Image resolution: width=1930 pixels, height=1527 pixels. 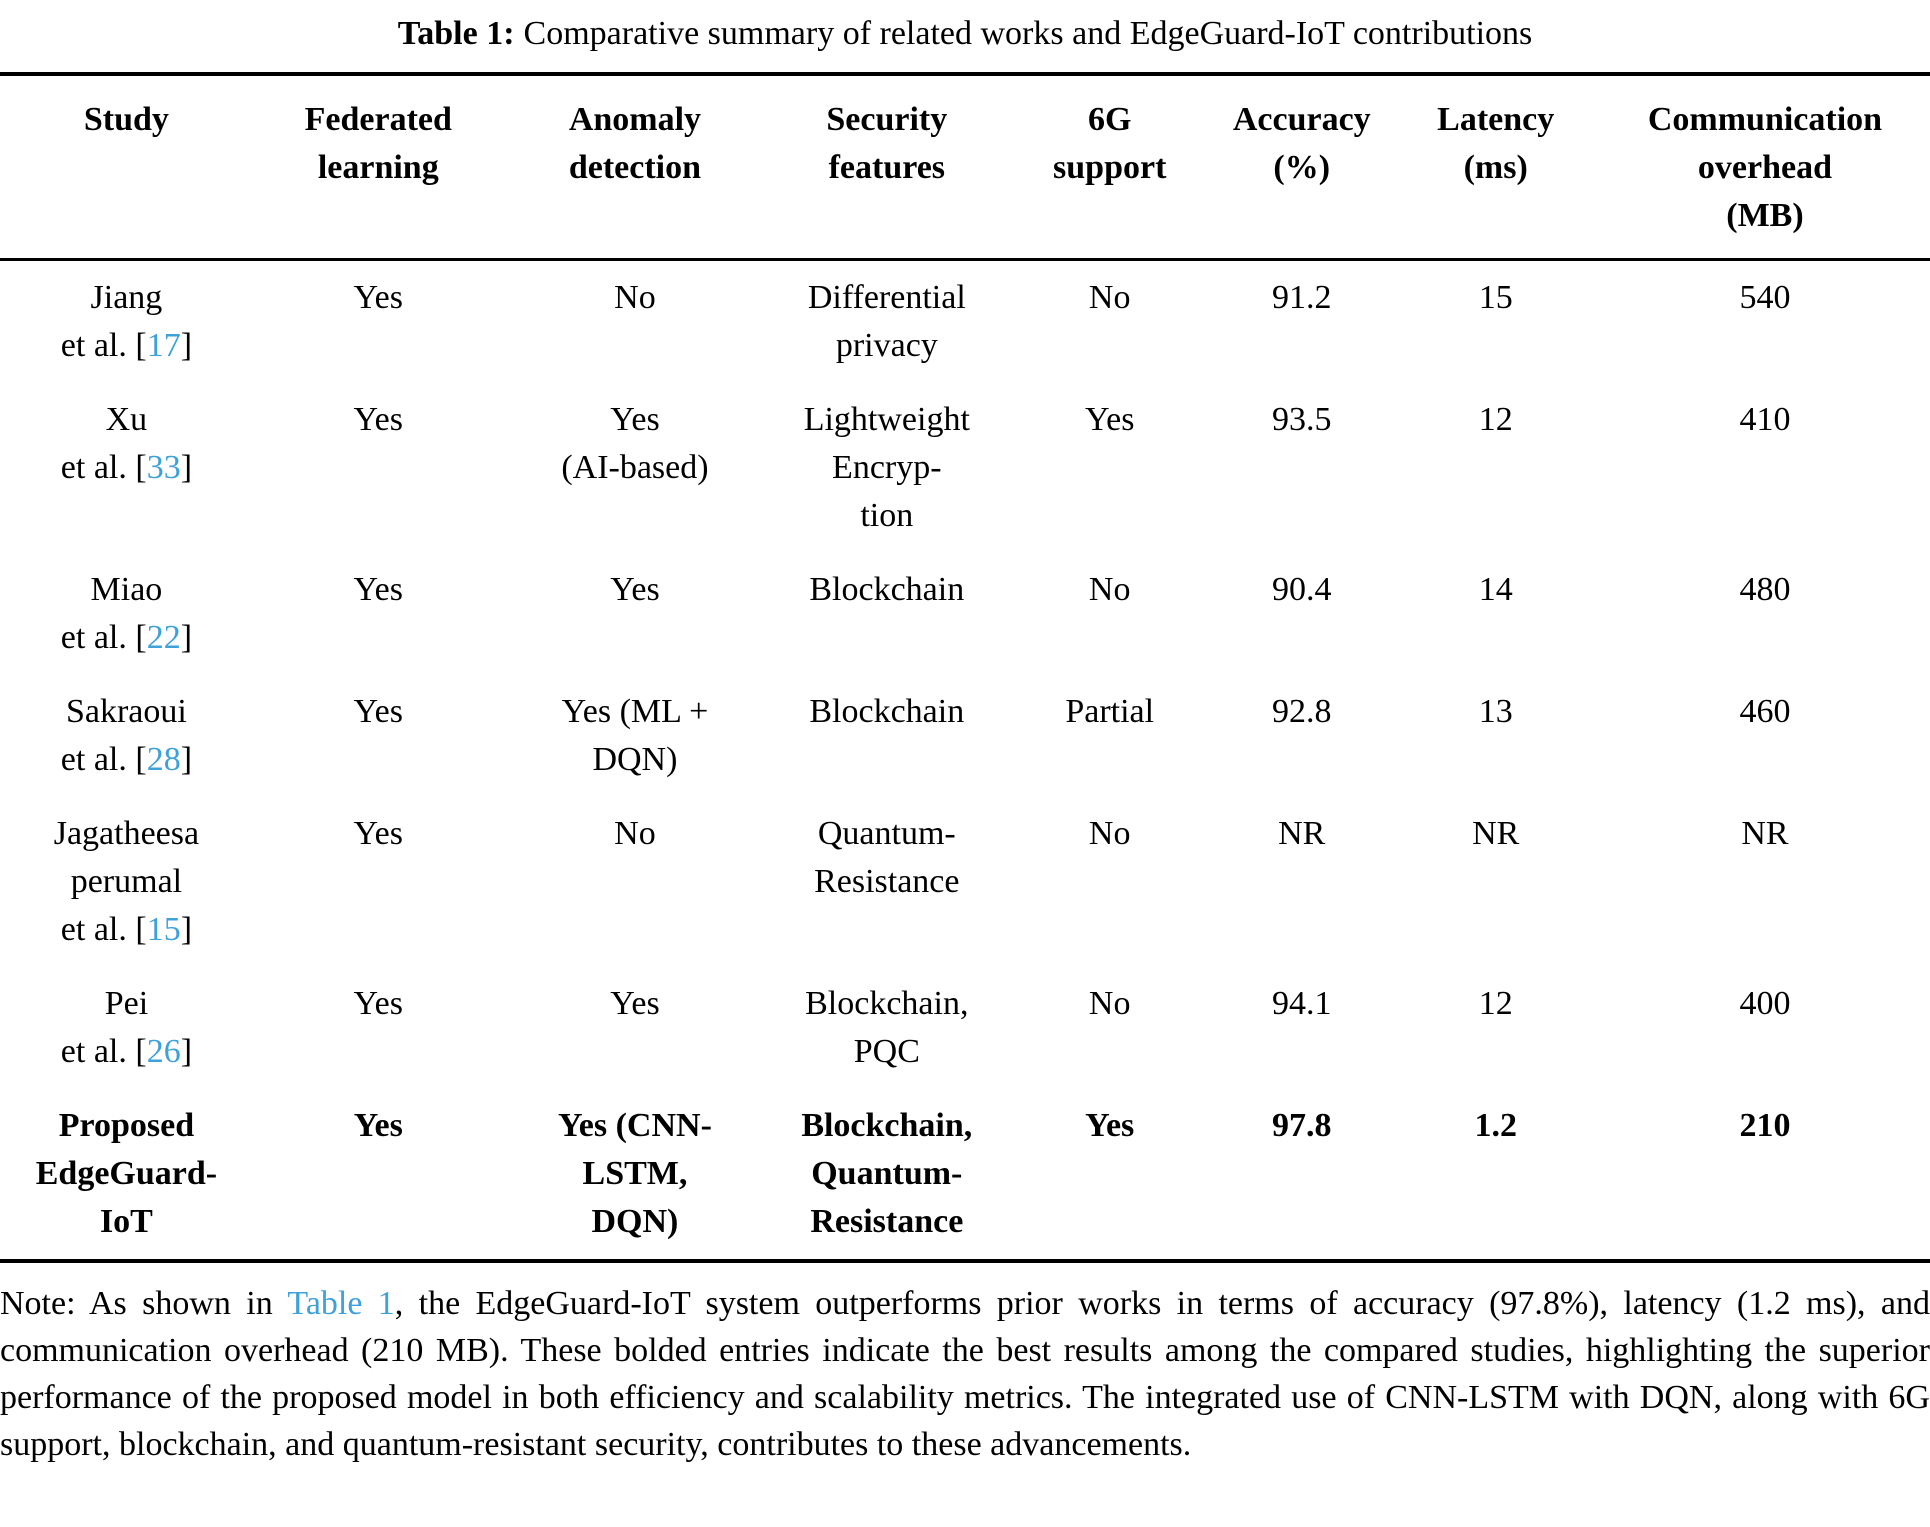 What do you see at coordinates (1765, 419) in the screenshot?
I see `overhead-cell: 410` at bounding box center [1765, 419].